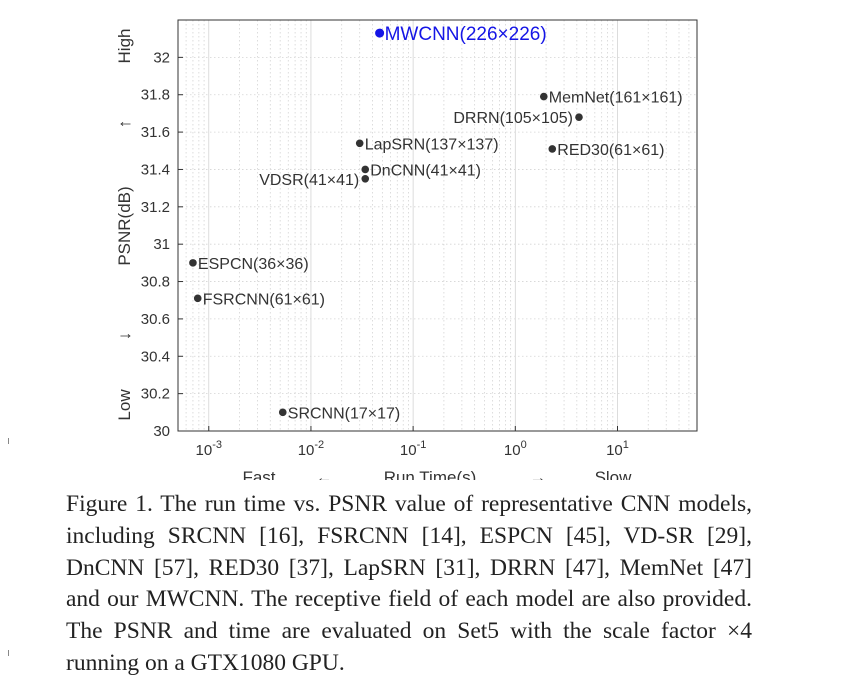  Describe the element at coordinates (155, 394) in the screenshot. I see `y-tick-label: 30.2` at that location.